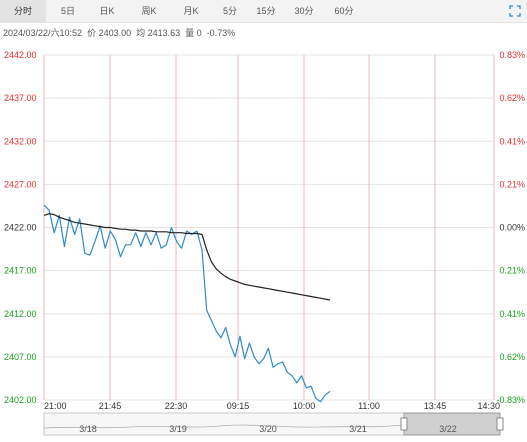 The width and height of the screenshot is (527, 442). I want to click on y-tick-label: 2412.00, so click(20, 314).